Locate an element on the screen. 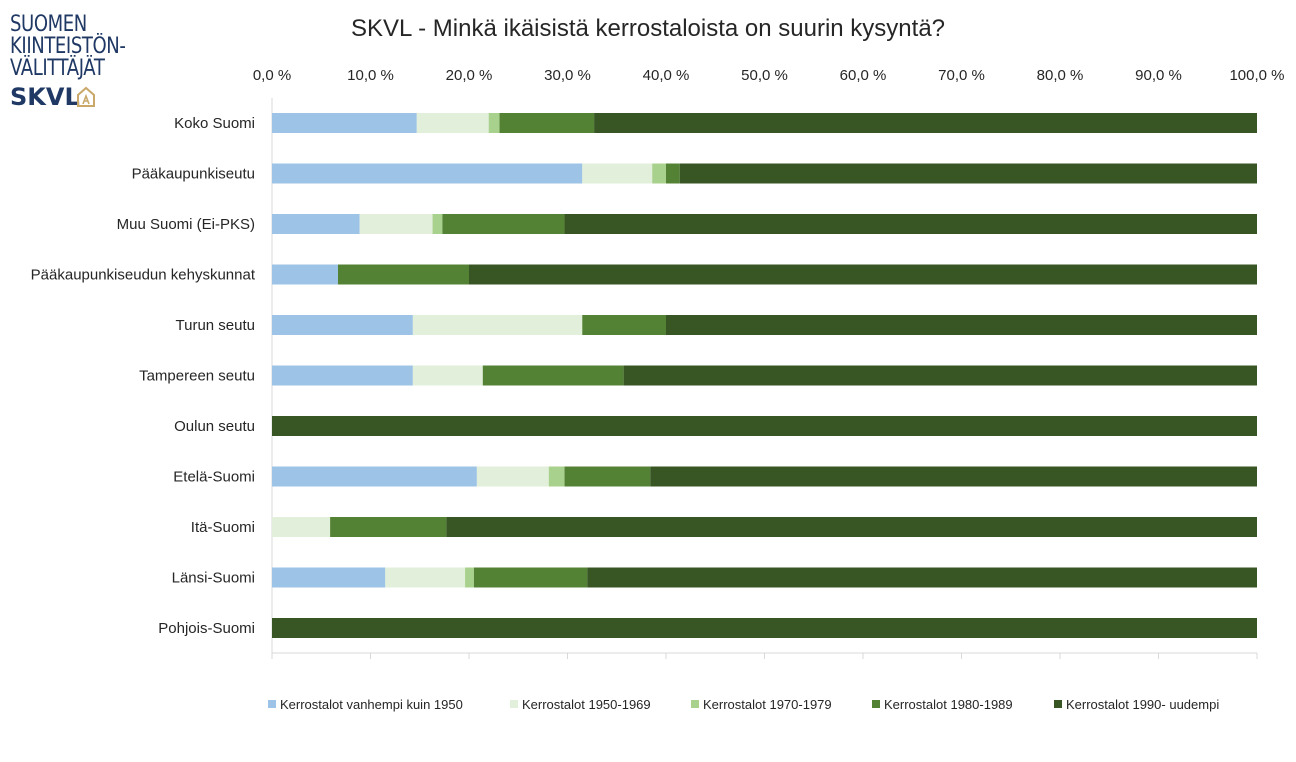 The width and height of the screenshot is (1296, 762). x-tick-label: 40,0 % is located at coordinates (666, 75).